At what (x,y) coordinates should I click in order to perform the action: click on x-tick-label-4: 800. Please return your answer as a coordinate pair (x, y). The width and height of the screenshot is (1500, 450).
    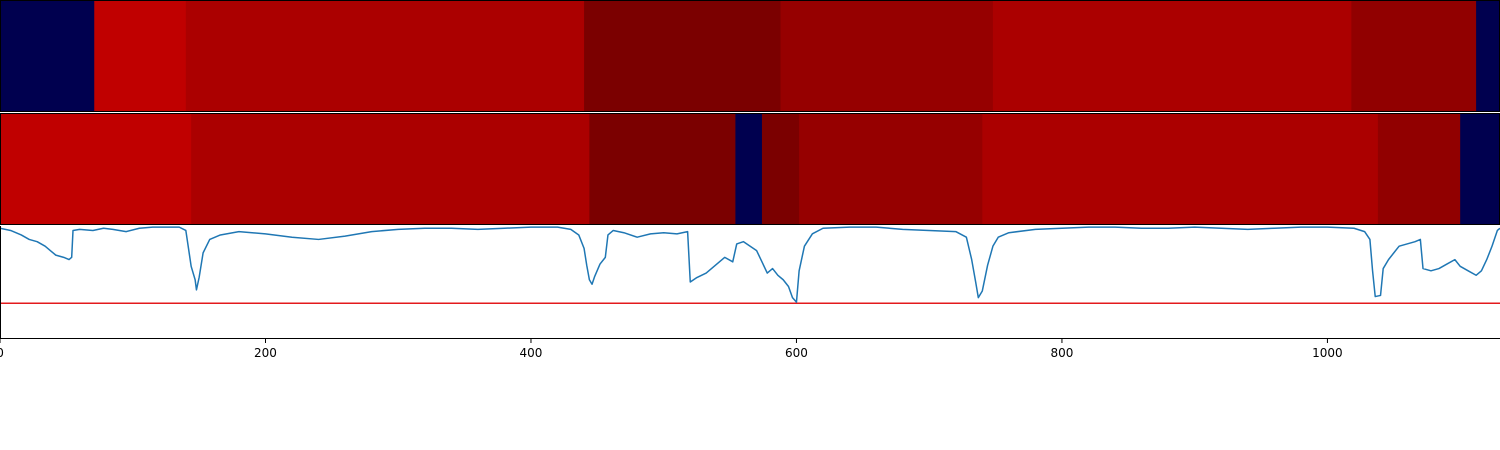
    Looking at the image, I should click on (1061, 353).